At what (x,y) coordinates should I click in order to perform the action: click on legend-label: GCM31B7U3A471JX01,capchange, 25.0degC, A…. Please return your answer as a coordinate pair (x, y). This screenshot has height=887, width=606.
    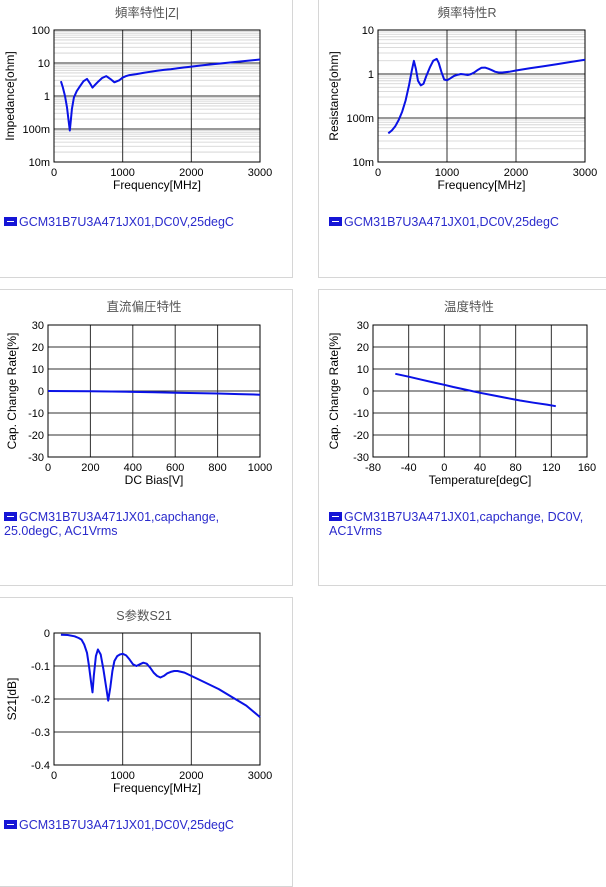
    Looking at the image, I should click on (112, 524).